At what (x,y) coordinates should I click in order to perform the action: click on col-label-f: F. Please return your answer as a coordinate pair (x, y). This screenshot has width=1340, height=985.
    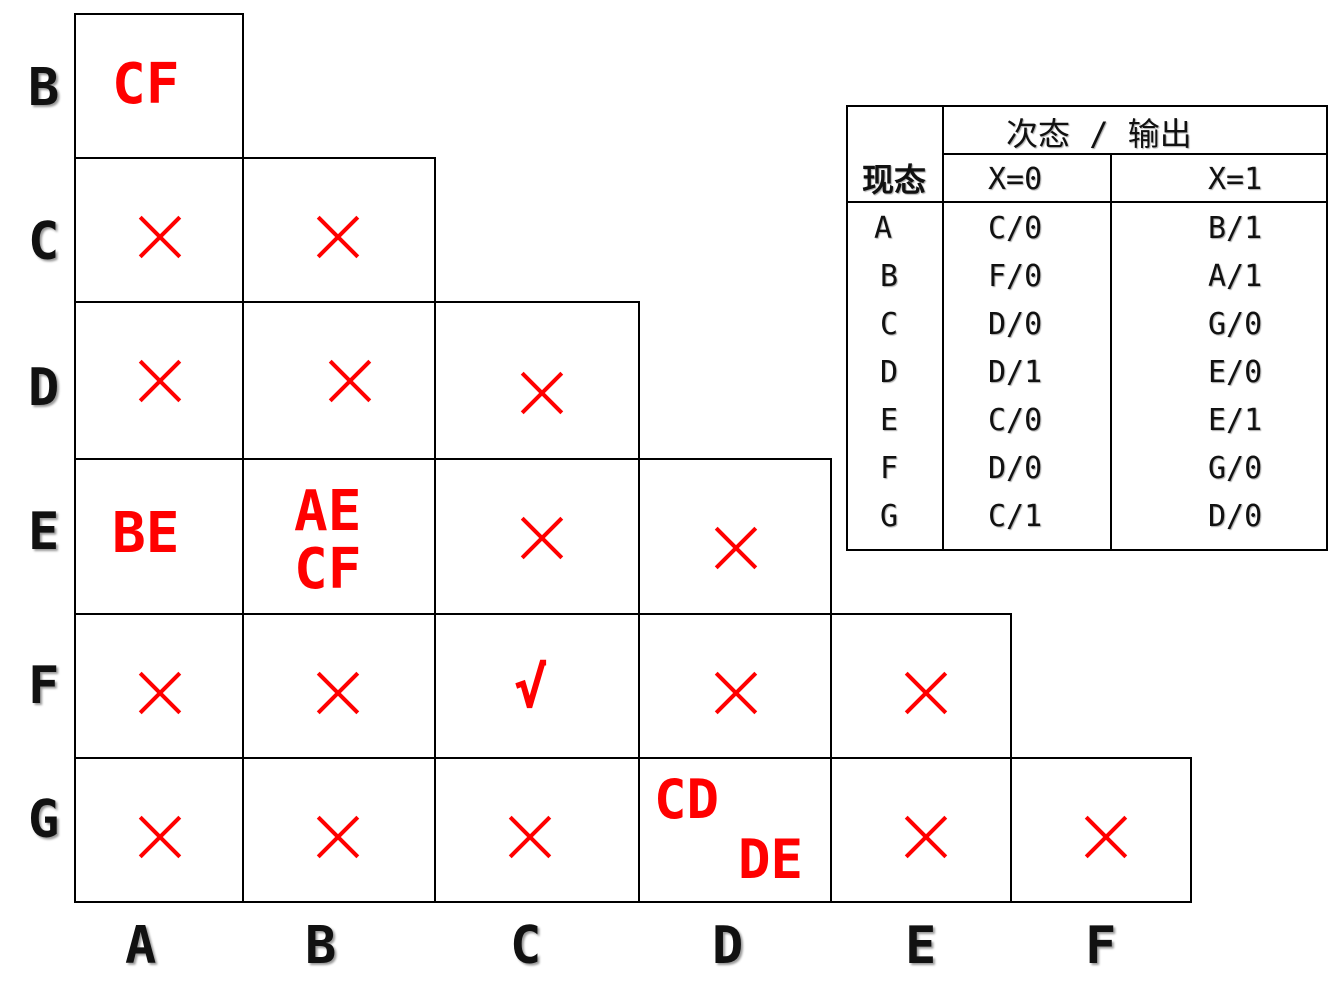
    Looking at the image, I should click on (1101, 946).